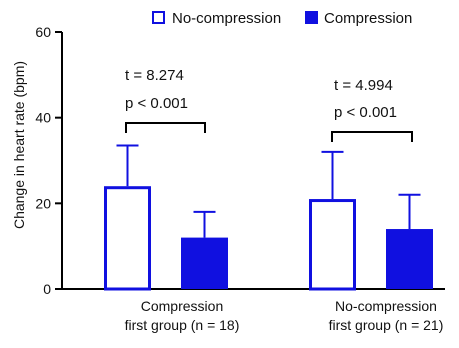 This screenshot has width=459, height=348. What do you see at coordinates (43, 32) in the screenshot?
I see `y-tick-label: 60` at bounding box center [43, 32].